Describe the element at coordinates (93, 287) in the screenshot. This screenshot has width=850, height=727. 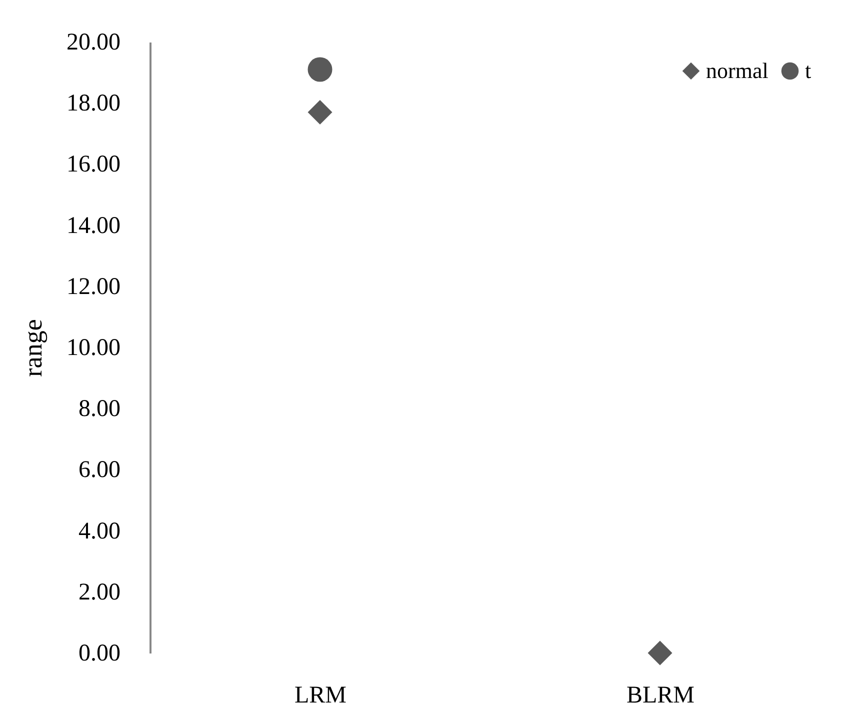
I see `y-tick-label: 12.00` at that location.